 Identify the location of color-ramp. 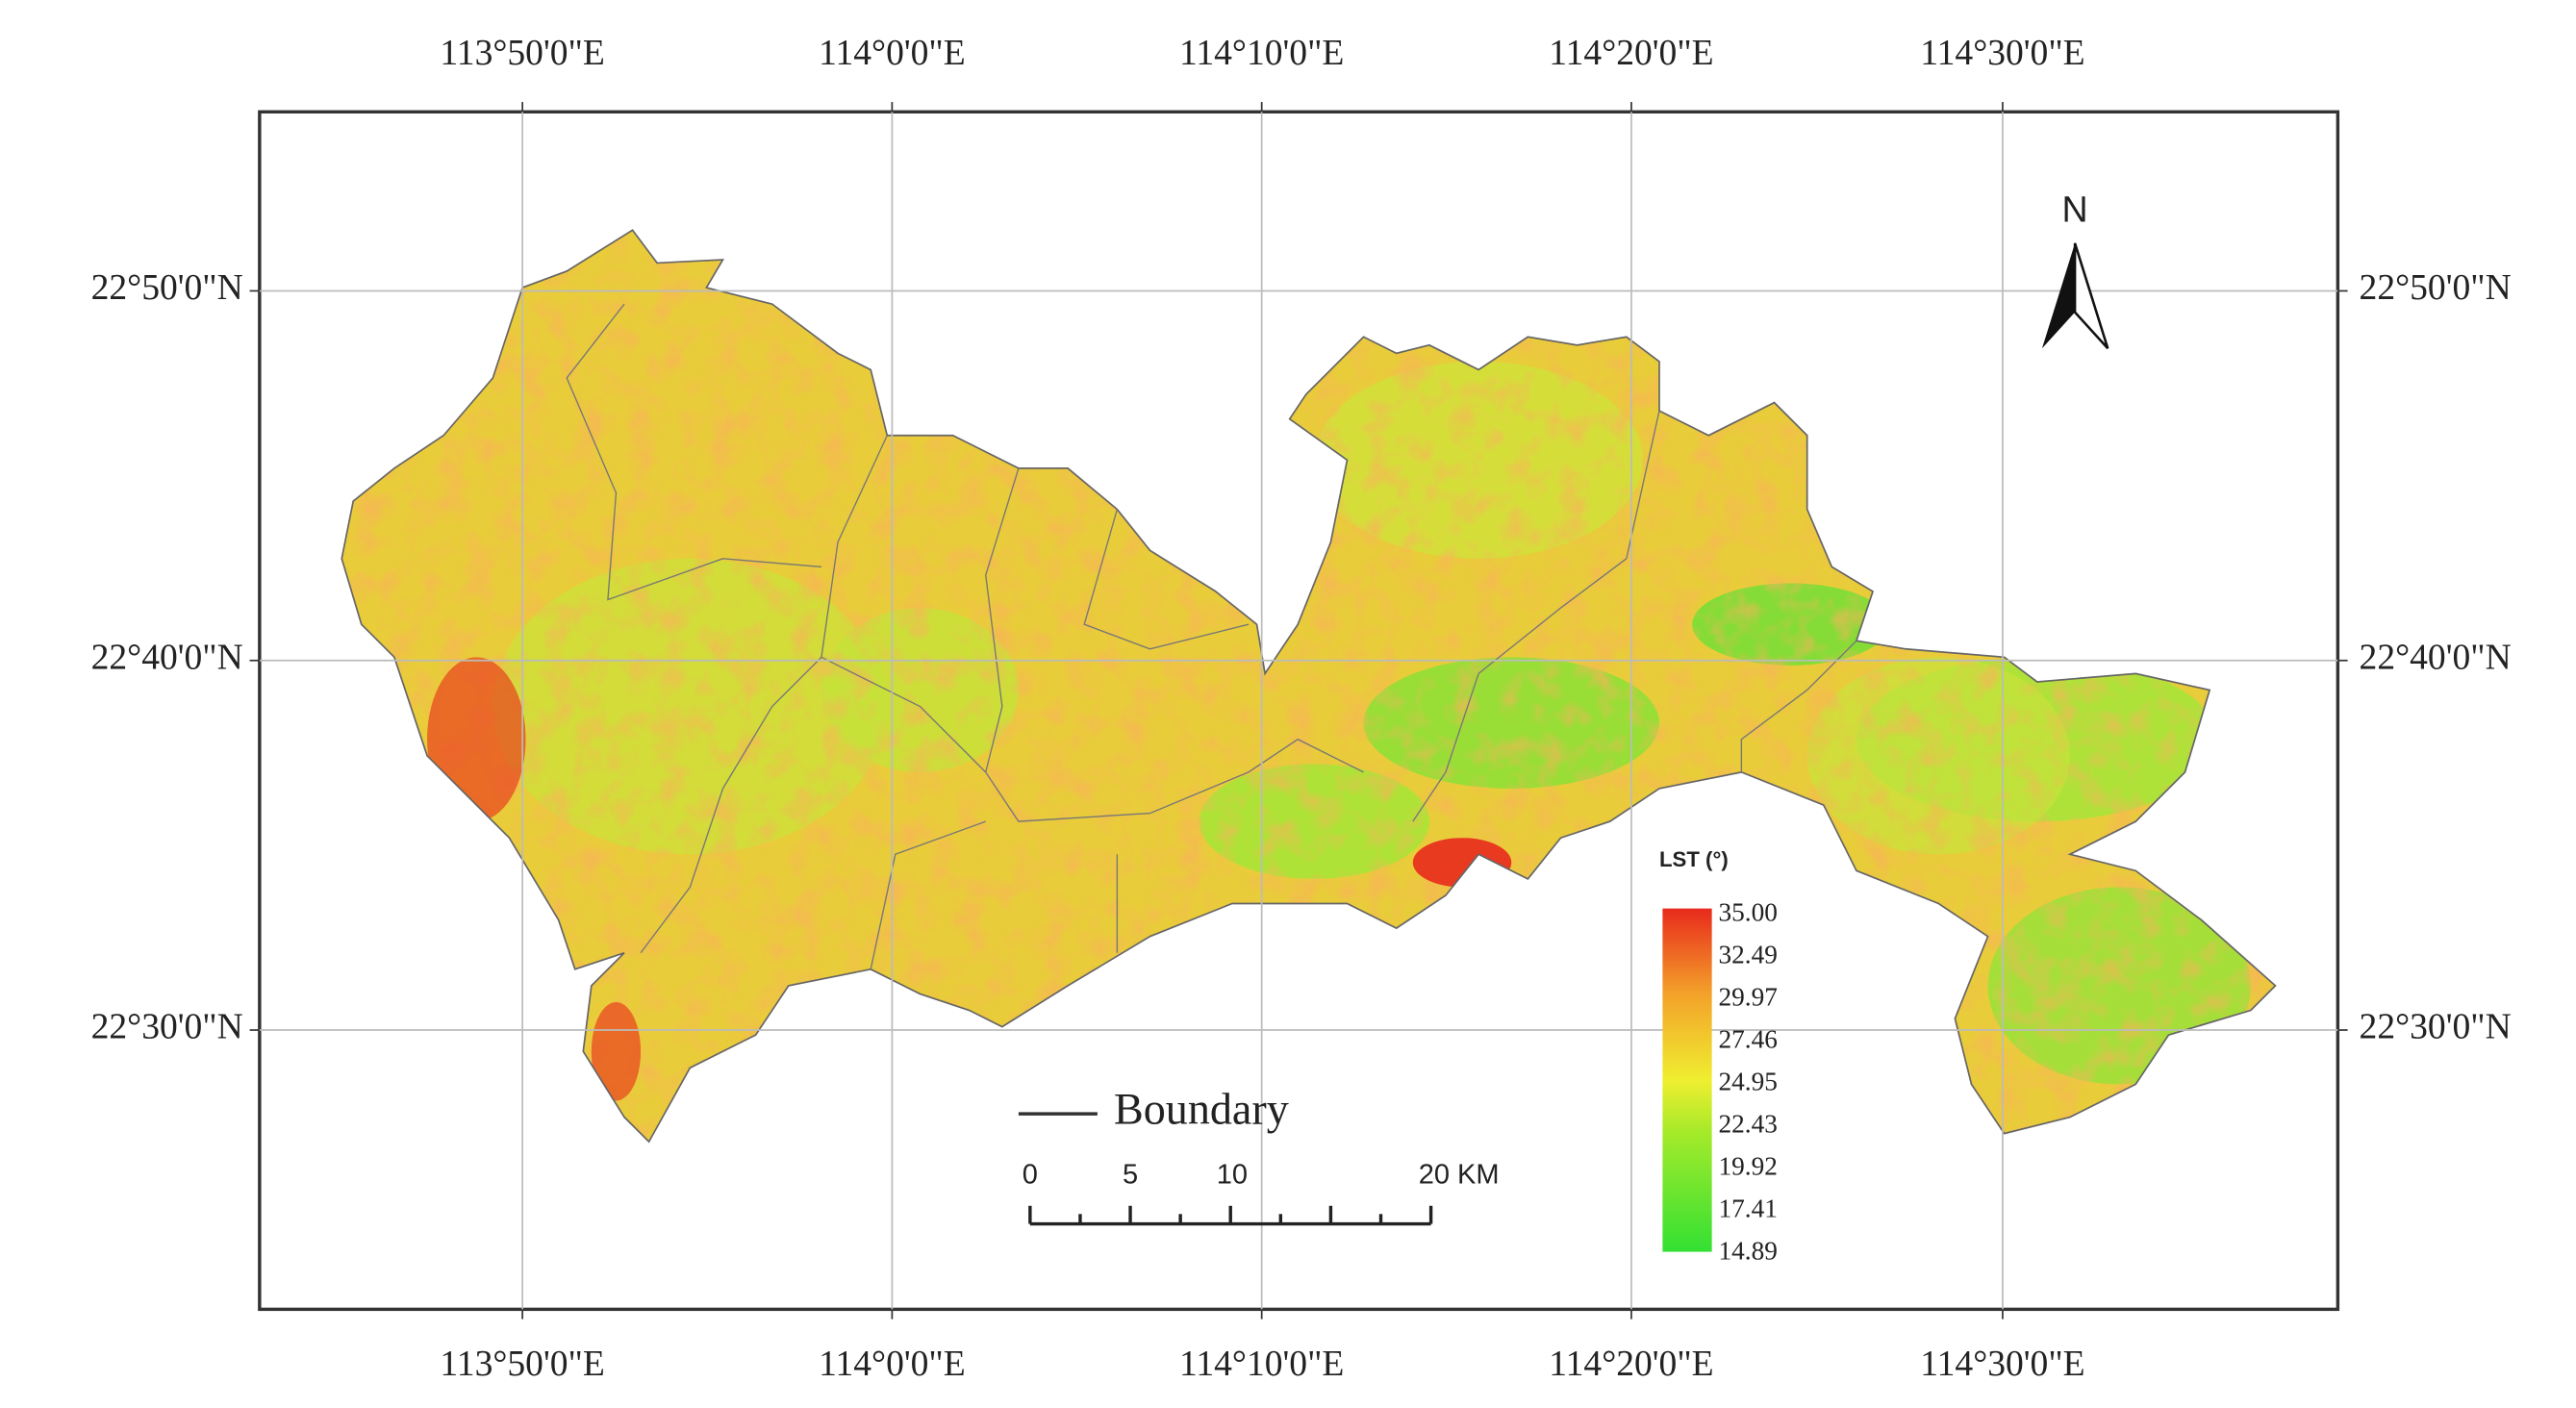
(1687, 1080).